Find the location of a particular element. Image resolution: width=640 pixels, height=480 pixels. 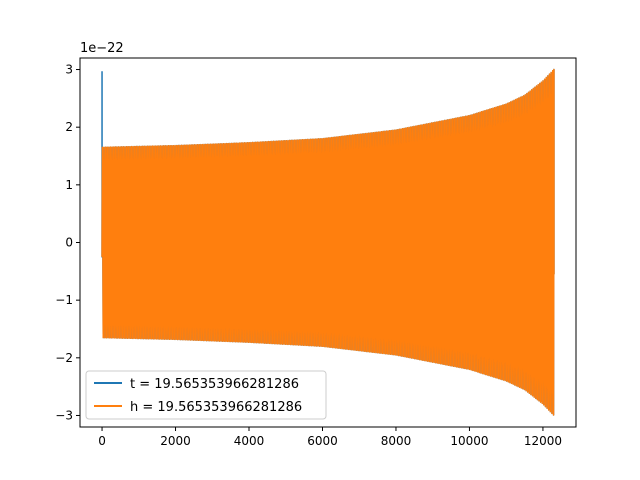

y-tick-label-1: −2 is located at coordinates (64, 358).